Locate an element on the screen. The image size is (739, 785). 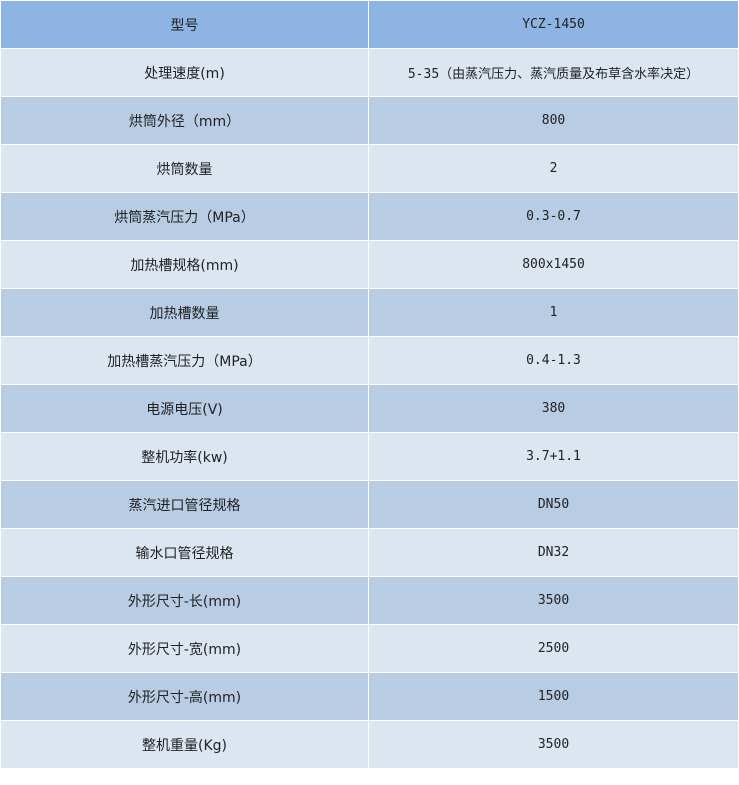
table-row: 整机功率(kw) 3.7+1.1 is located at coordinates (369, 456).